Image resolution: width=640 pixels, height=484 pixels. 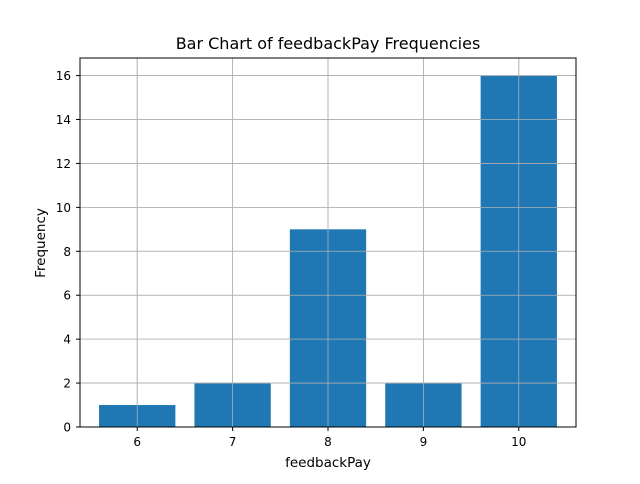 I want to click on y-tick-label-4: 8, so click(x=67, y=252).